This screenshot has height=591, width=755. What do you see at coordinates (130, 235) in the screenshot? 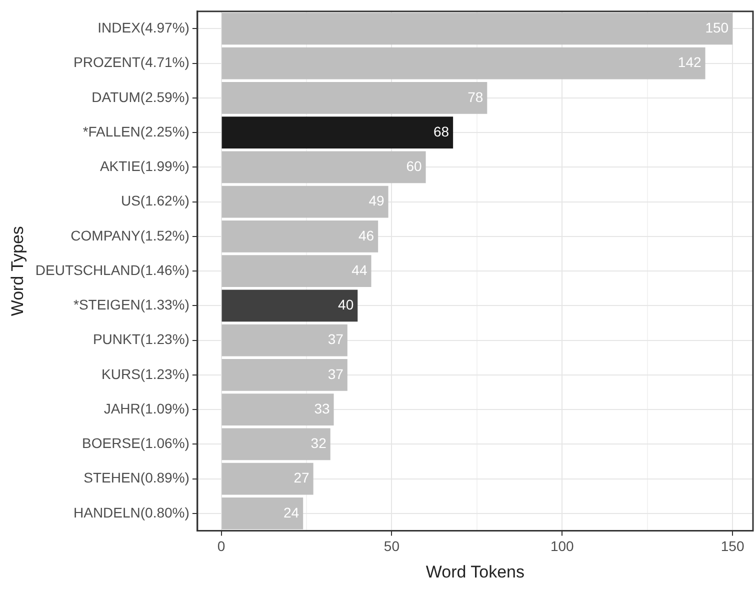
I see `y-tick-label: COMPANY(1.52%)` at bounding box center [130, 235].